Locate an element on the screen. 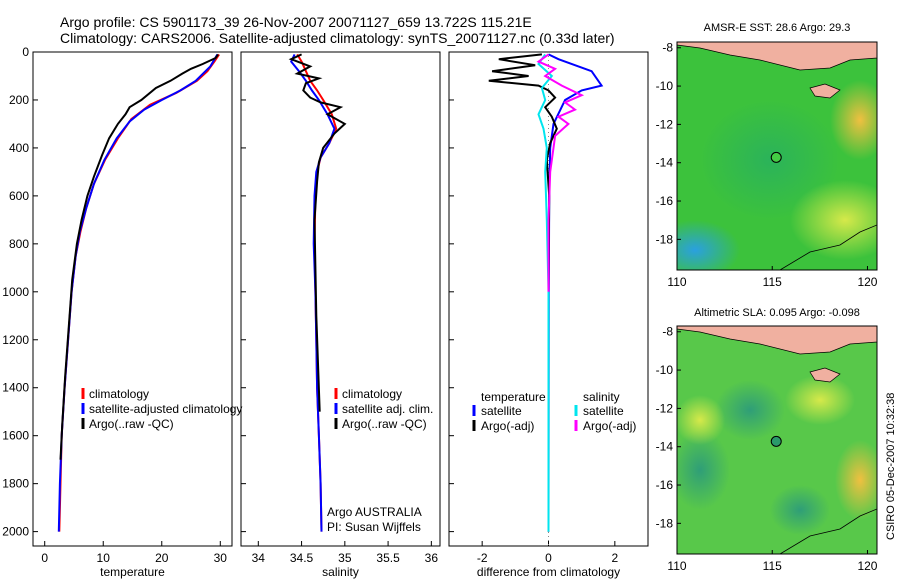 The image size is (900, 580). sla-map-ticks: 110 115 120 -8 -10 -12 -14 -16 -18 is located at coordinates (767, 449).